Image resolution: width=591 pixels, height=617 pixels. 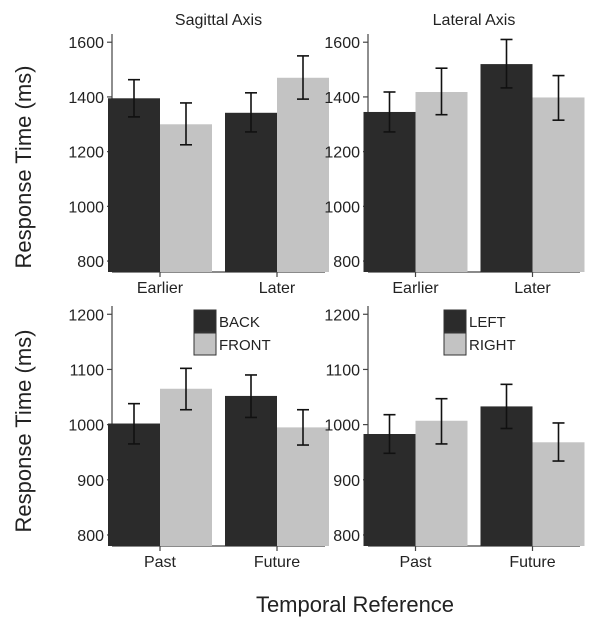 I want to click on legend-label-front: FRONT, so click(x=245, y=345).